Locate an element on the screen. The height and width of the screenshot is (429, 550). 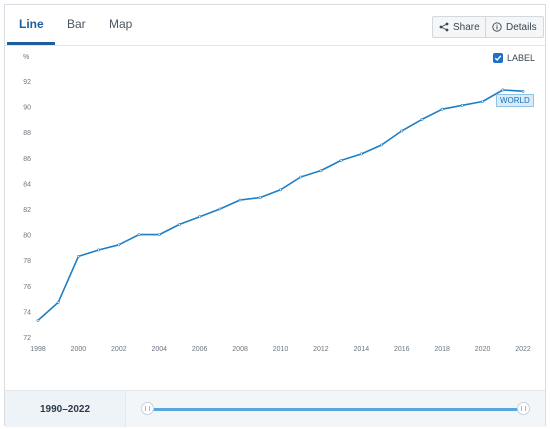
y-axis-label: % is located at coordinates (26, 57).